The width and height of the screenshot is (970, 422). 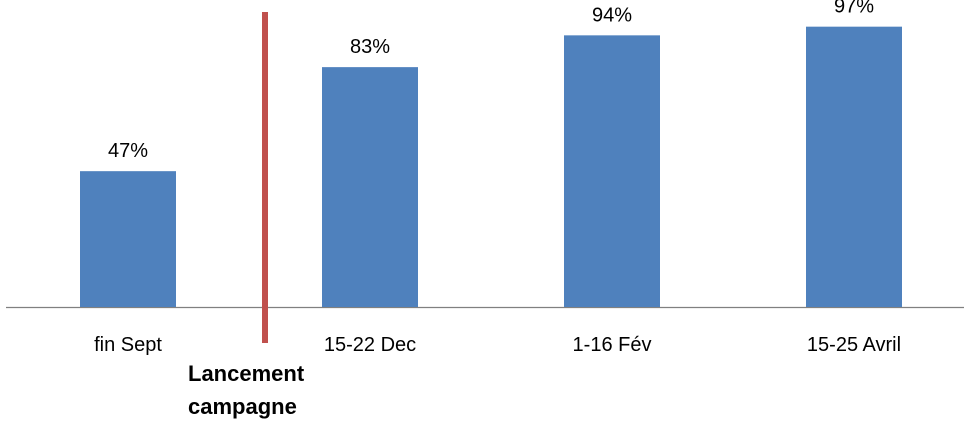 I want to click on data-label-3: 97%, so click(x=854, y=9).